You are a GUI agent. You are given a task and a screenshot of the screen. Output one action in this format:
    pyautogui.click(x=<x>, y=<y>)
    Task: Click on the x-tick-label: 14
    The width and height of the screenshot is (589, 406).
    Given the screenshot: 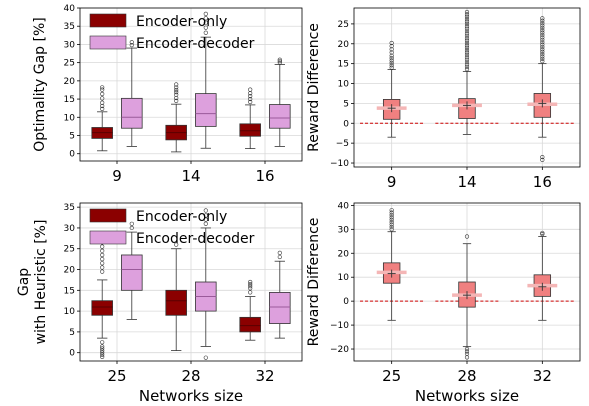 What is the action you would take?
    pyautogui.click(x=466, y=182)
    